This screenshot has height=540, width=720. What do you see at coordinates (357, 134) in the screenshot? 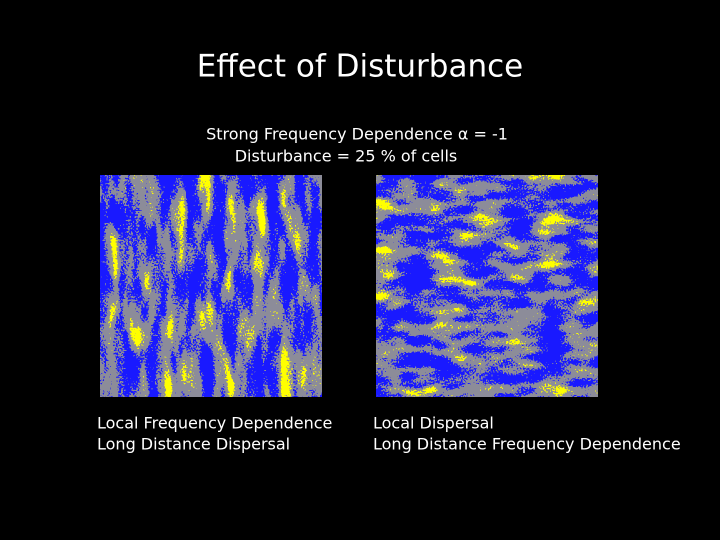
I see `subtitle-line: Strong Frequency Dependence α = -1` at bounding box center [357, 134].